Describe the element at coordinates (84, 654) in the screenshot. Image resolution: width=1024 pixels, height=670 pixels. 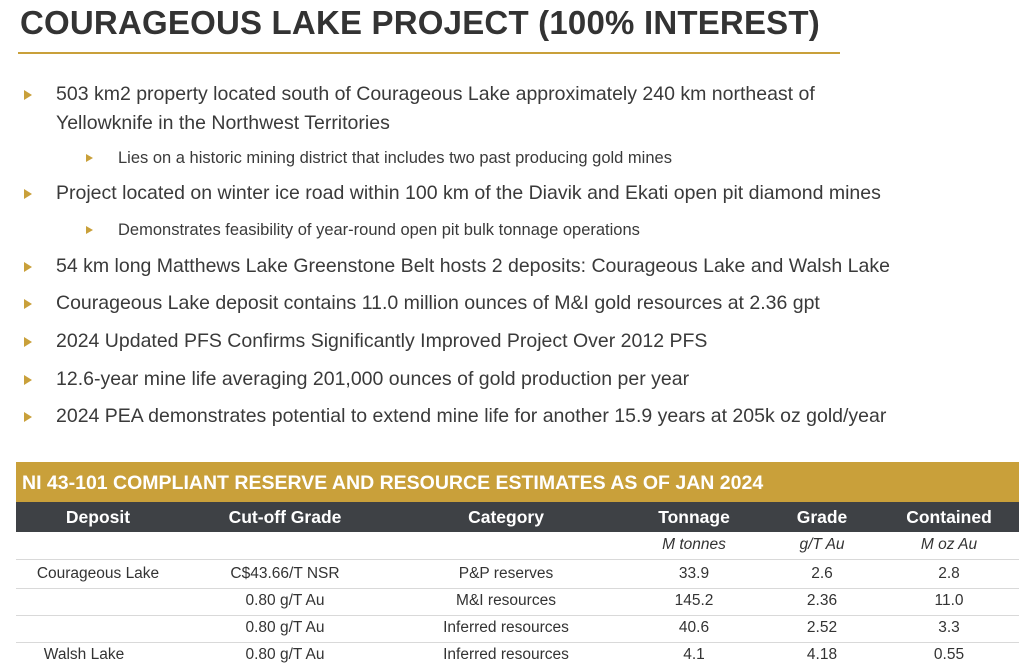
I see `cell-deposit: Walsh Lake` at that location.